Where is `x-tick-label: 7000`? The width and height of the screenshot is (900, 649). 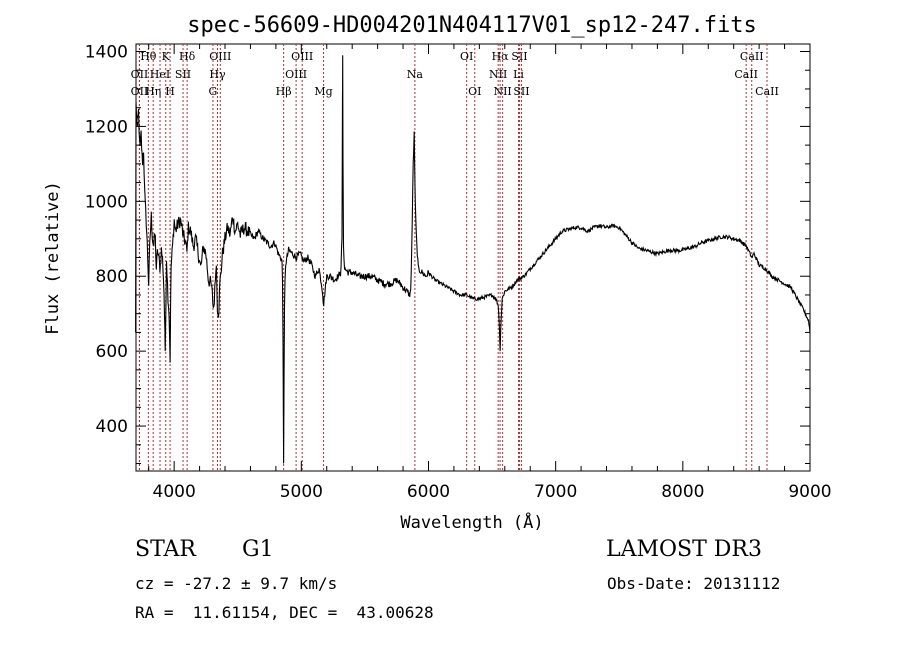 x-tick-label: 7000 is located at coordinates (555, 492).